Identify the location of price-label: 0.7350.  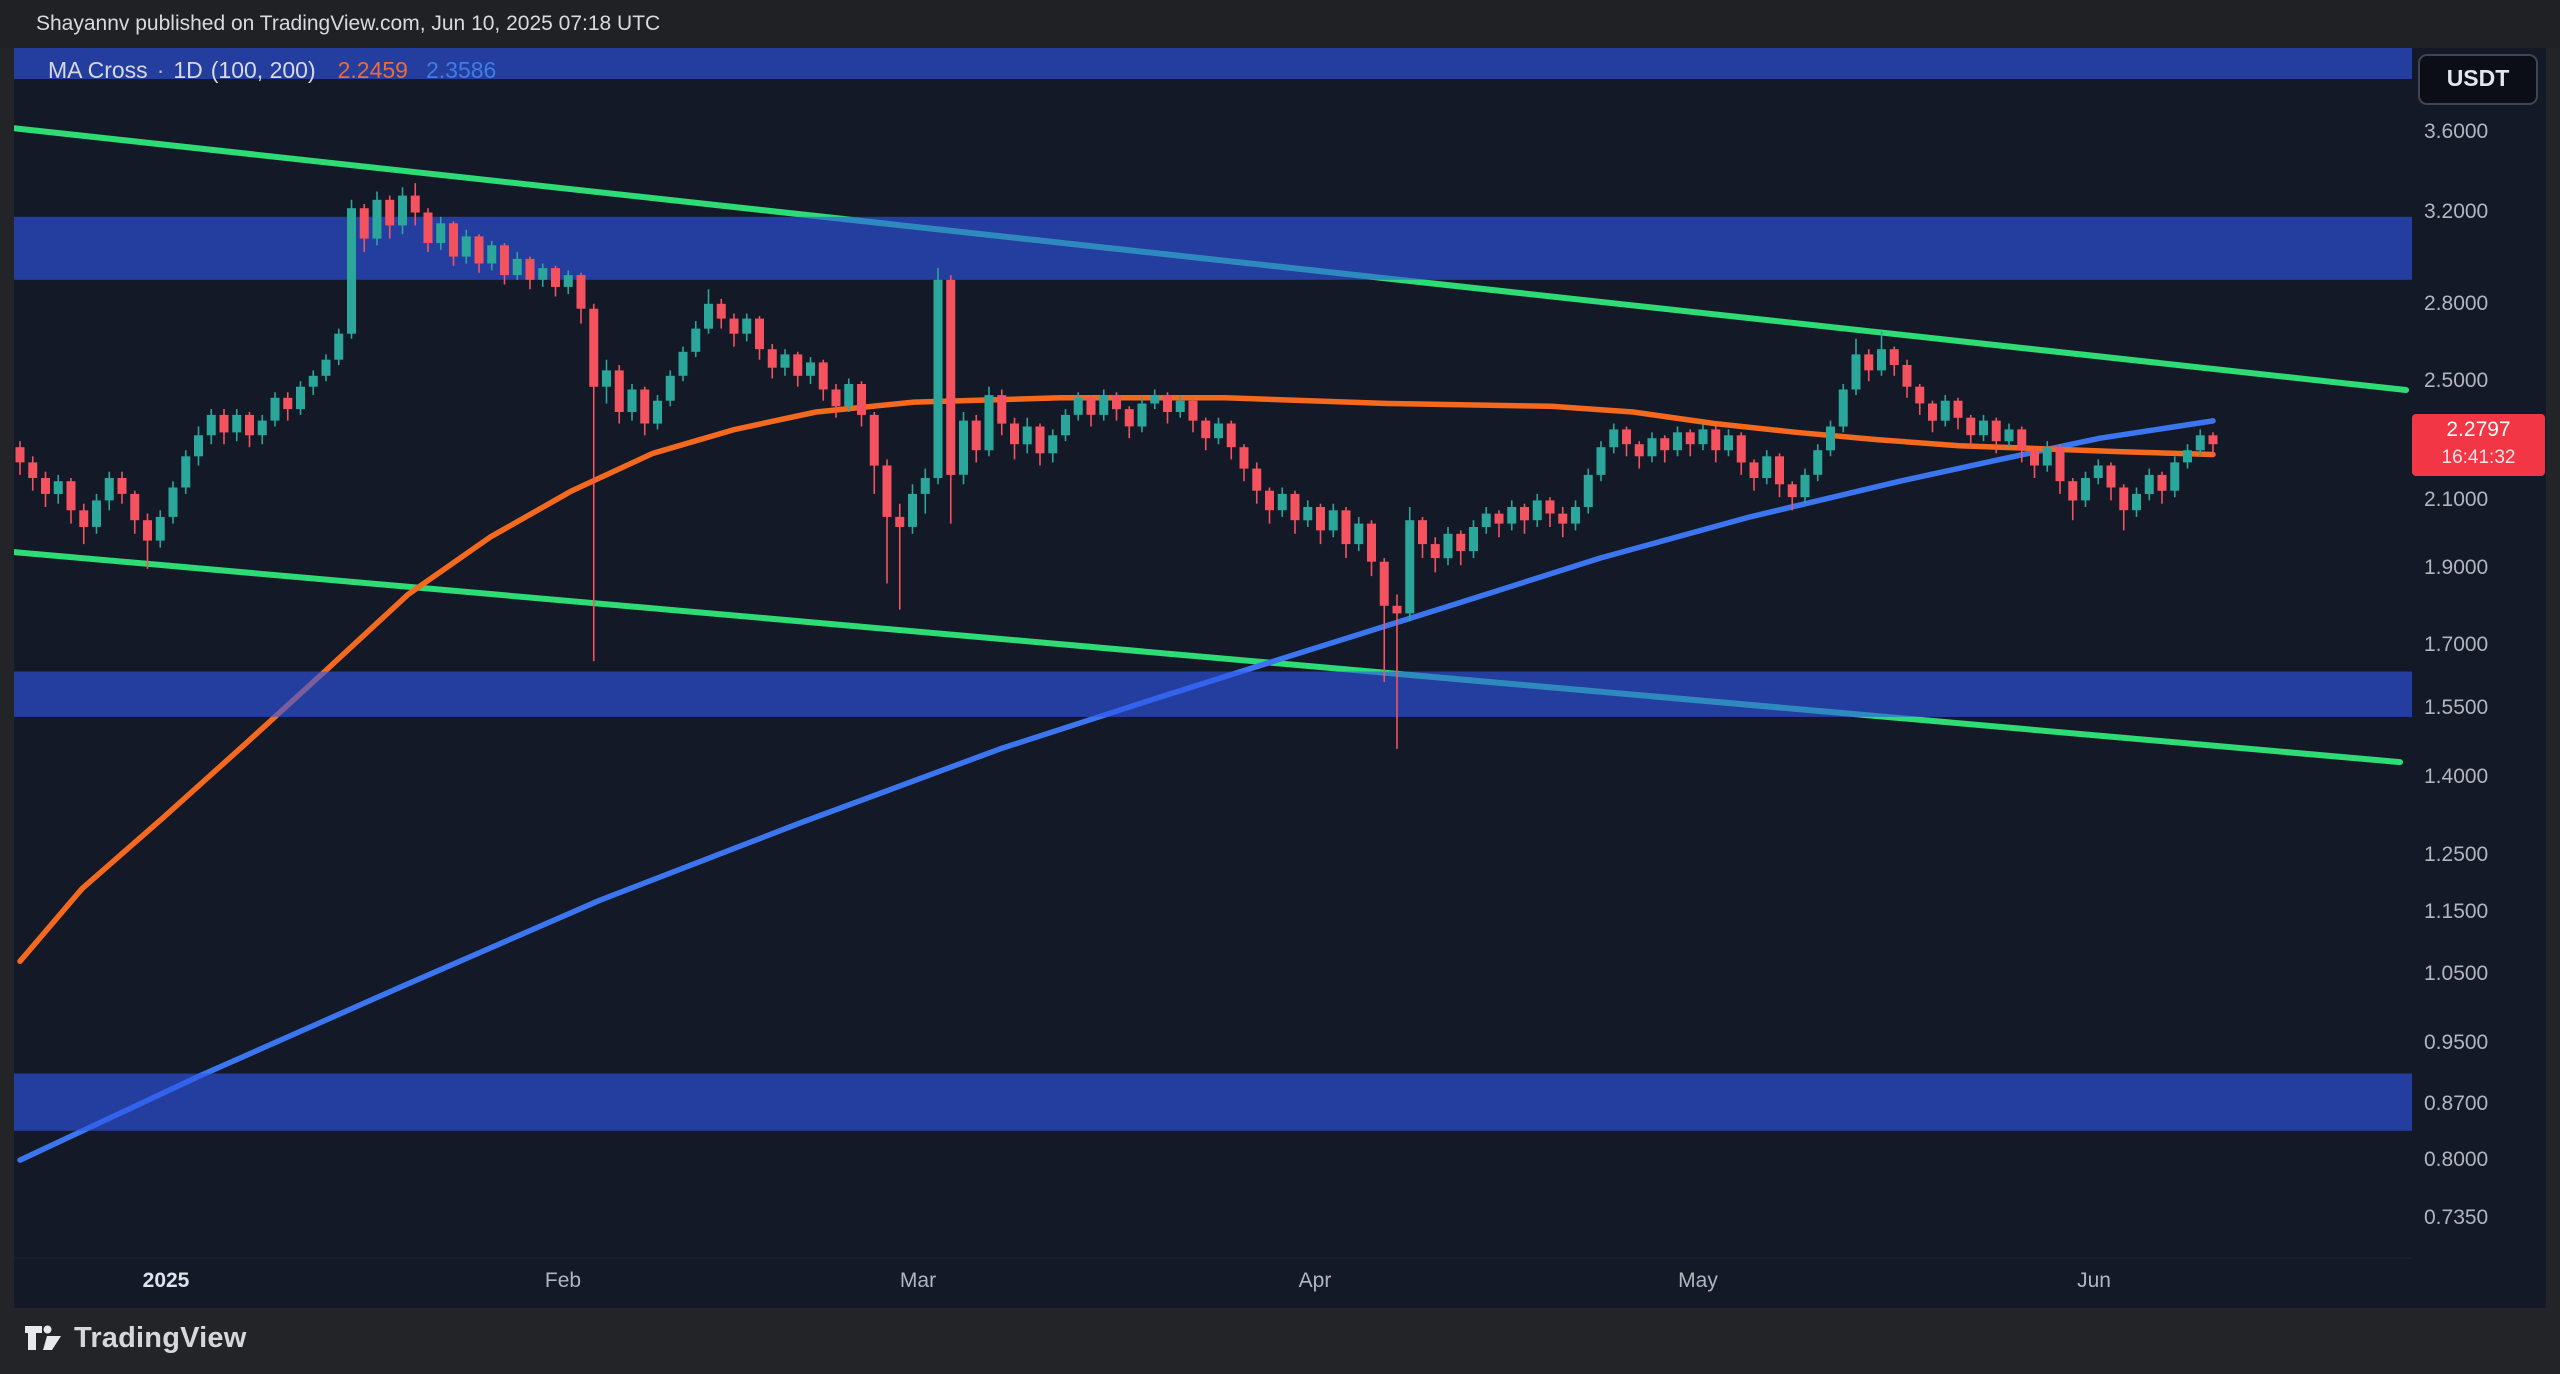
(2456, 1217).